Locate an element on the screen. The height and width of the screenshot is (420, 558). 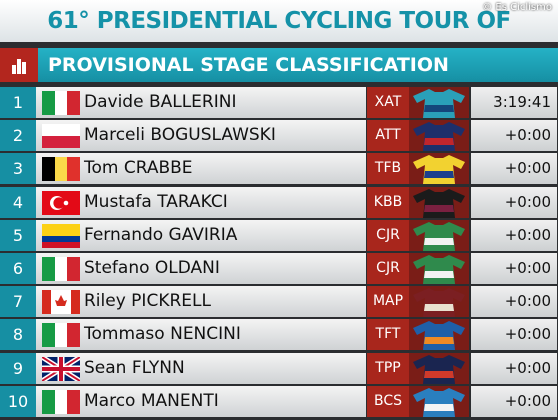
rider-name: Riley PICKRELL is located at coordinates (201, 302).